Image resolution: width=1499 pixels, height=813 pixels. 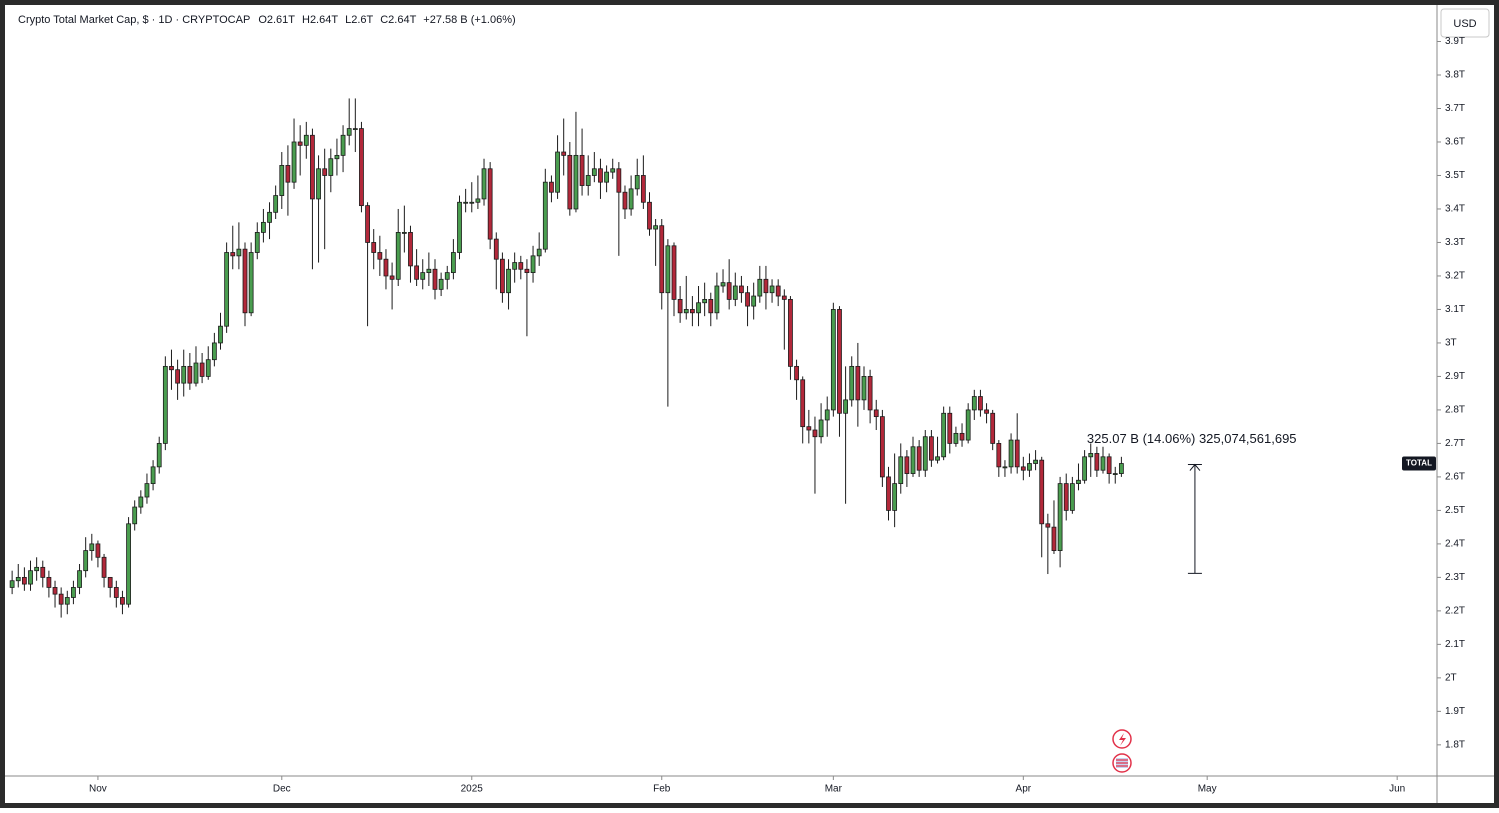 I want to click on y-tick-label: 1.9T, so click(x=1455, y=711).